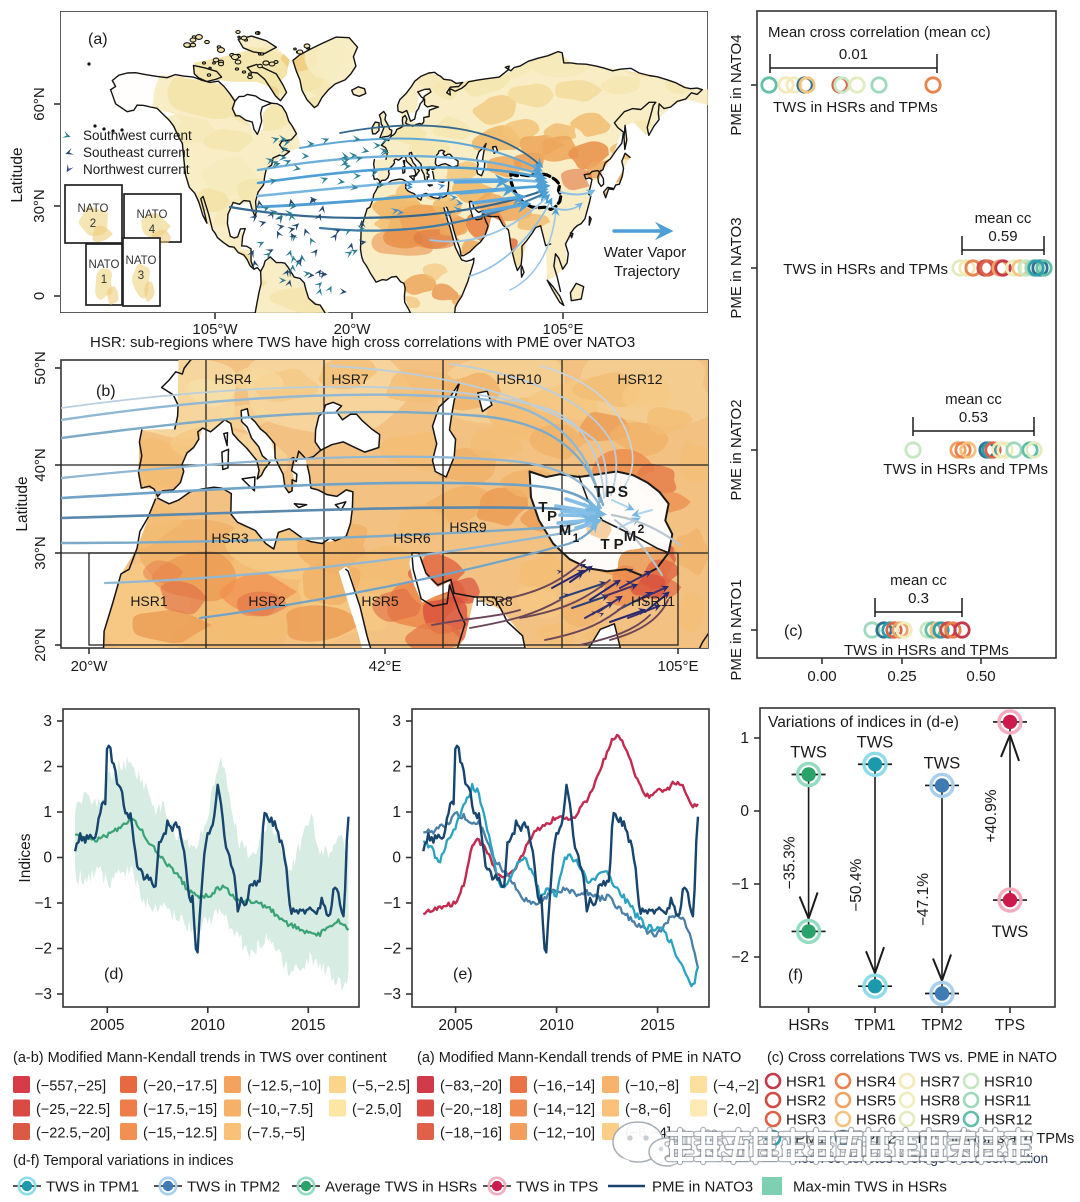  I want to click on svg-text: (c), so click(793, 631).